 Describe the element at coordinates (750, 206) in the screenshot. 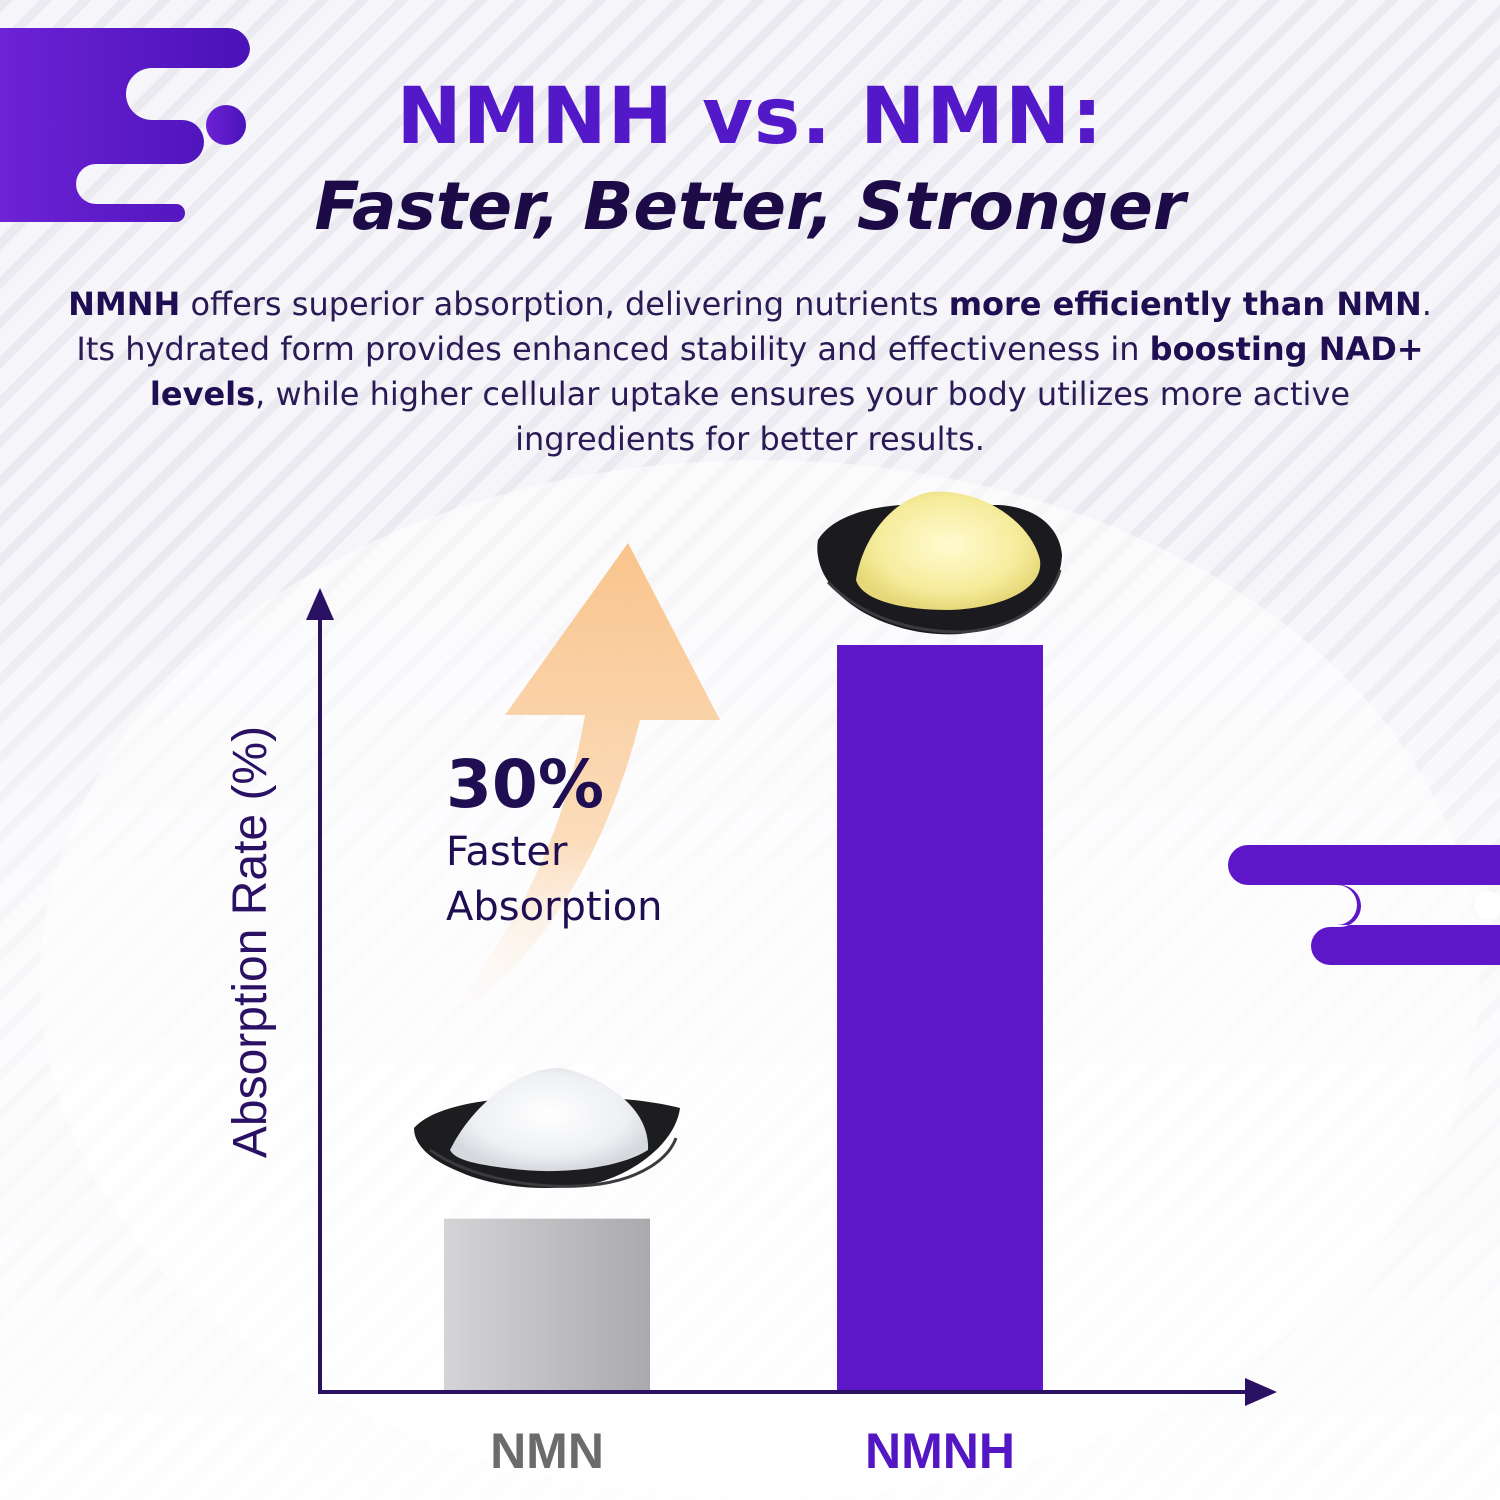

I see `page-subtitle: Faster, Better, Stronger` at that location.